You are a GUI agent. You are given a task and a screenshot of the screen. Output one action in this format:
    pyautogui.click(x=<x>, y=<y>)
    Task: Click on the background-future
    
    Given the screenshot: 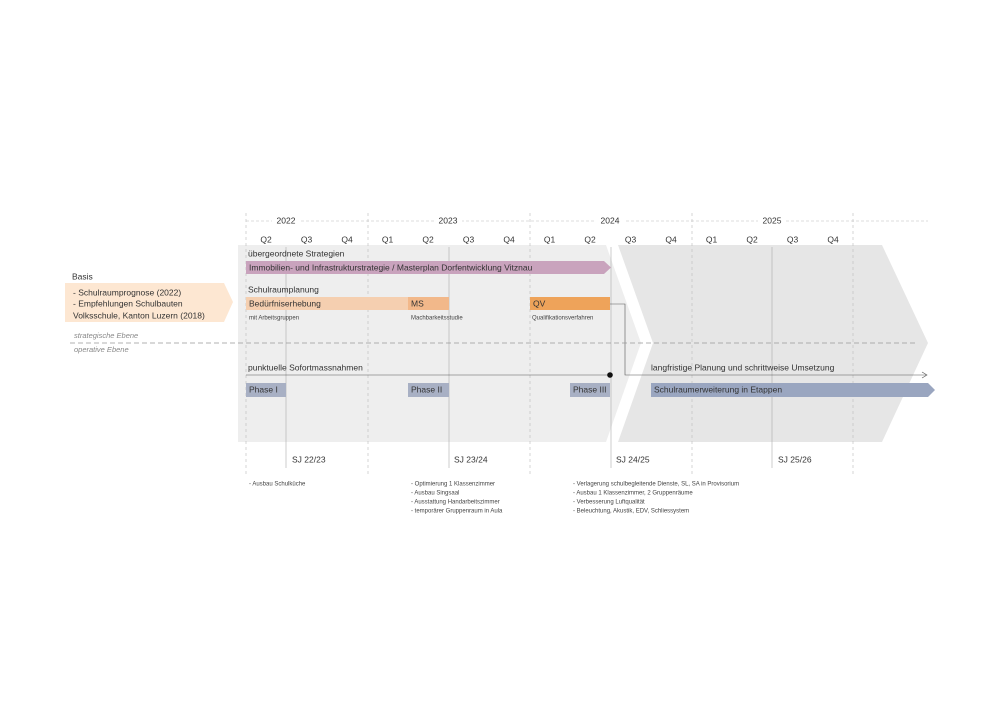 What is the action you would take?
    pyautogui.click(x=773, y=343)
    